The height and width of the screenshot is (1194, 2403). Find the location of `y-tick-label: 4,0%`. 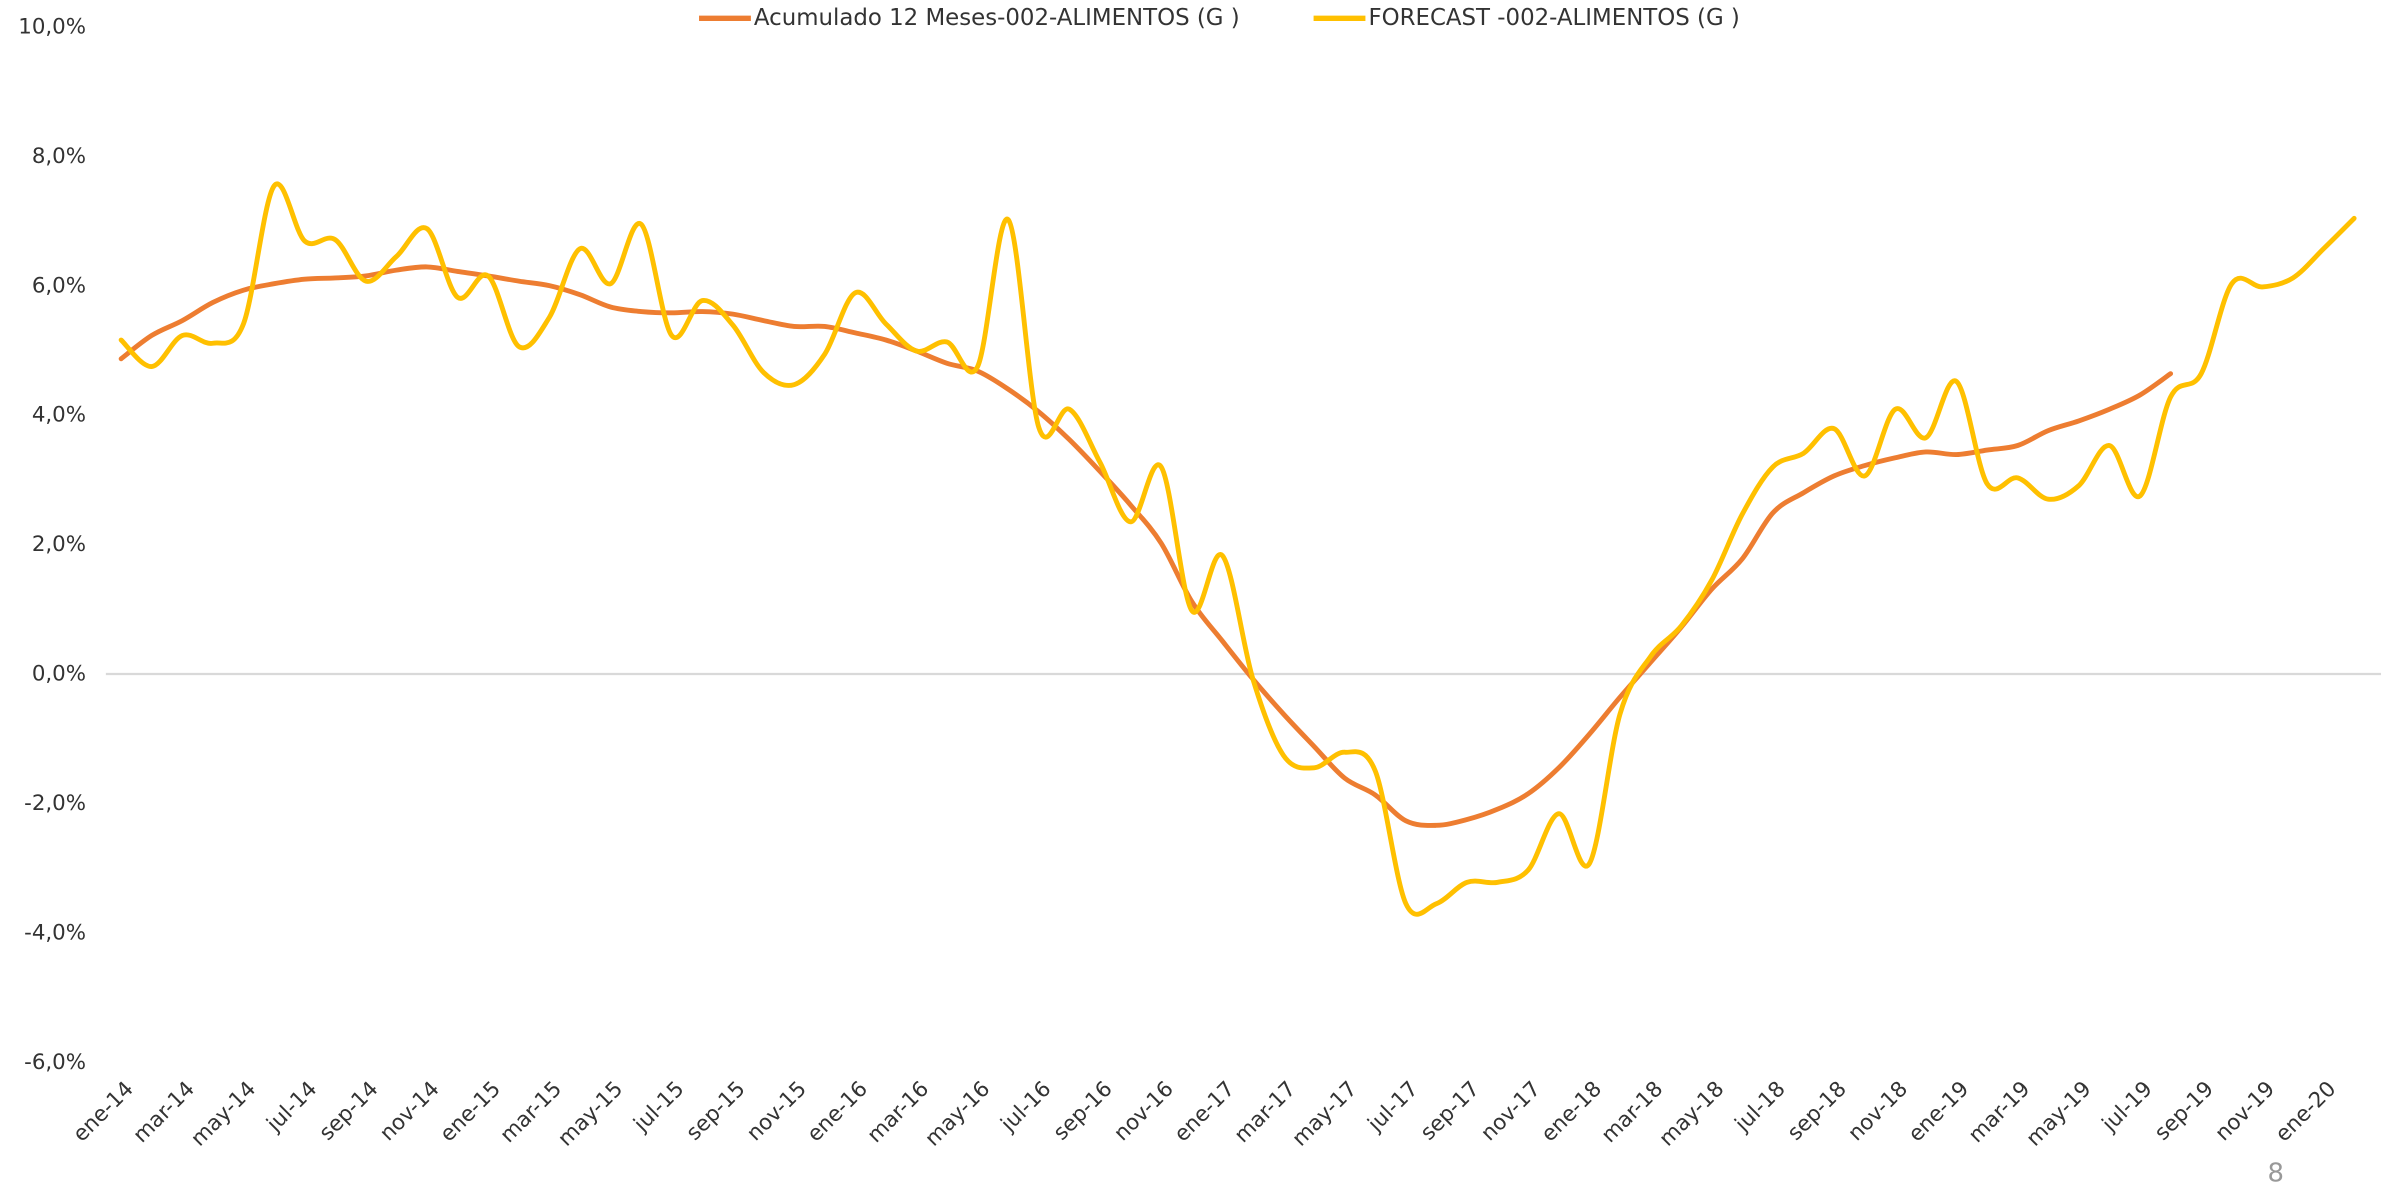

y-tick-label: 4,0% is located at coordinates (59, 415).